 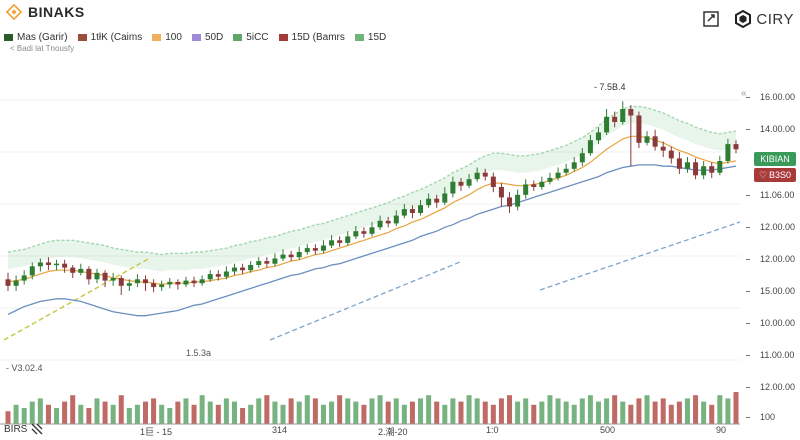 I want to click on screenshot-icon, so click(x=711, y=19).